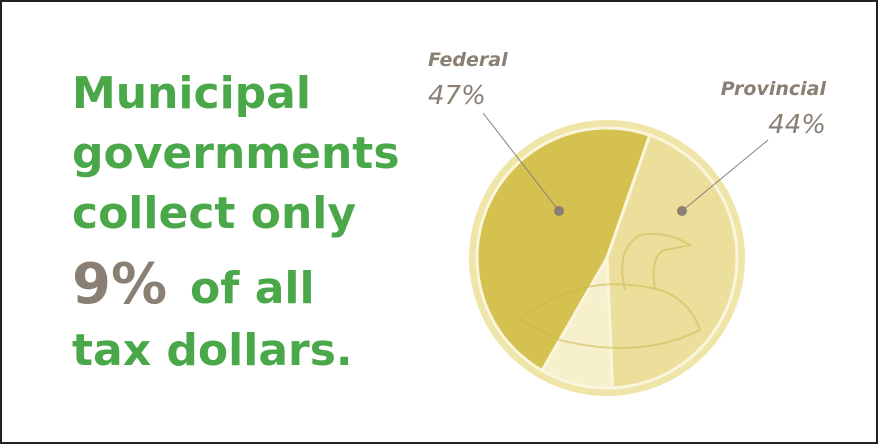 This screenshot has width=878, height=444. Describe the element at coordinates (252, 288) in the screenshot. I see `headline: of all` at that location.